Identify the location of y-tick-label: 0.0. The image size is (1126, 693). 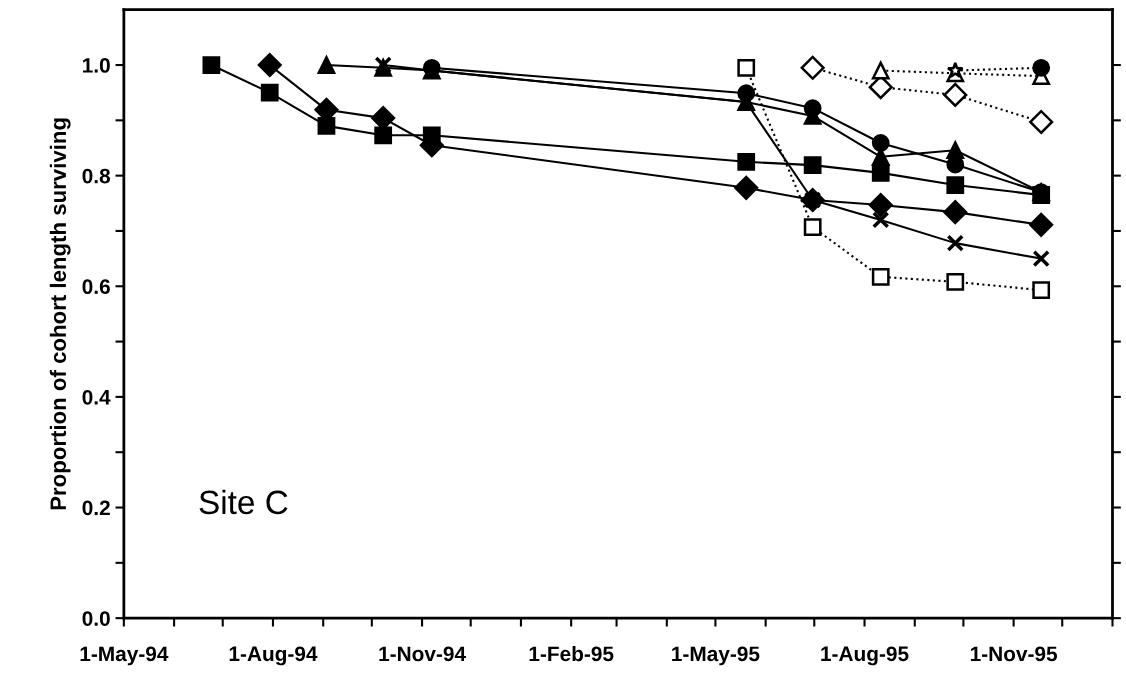
(96, 618).